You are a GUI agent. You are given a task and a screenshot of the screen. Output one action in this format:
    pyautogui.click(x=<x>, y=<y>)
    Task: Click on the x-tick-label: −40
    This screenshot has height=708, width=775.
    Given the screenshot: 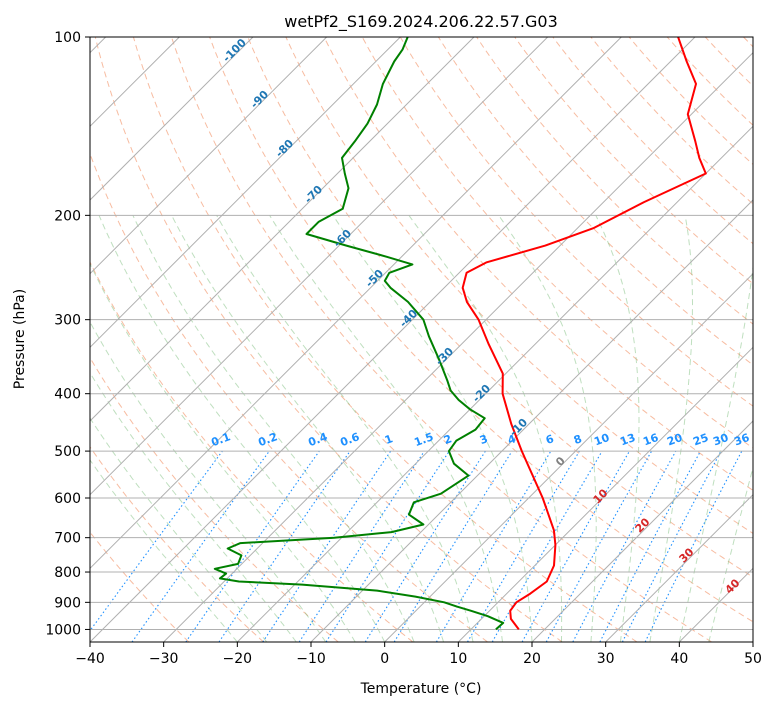 What is the action you would take?
    pyautogui.click(x=90, y=659)
    